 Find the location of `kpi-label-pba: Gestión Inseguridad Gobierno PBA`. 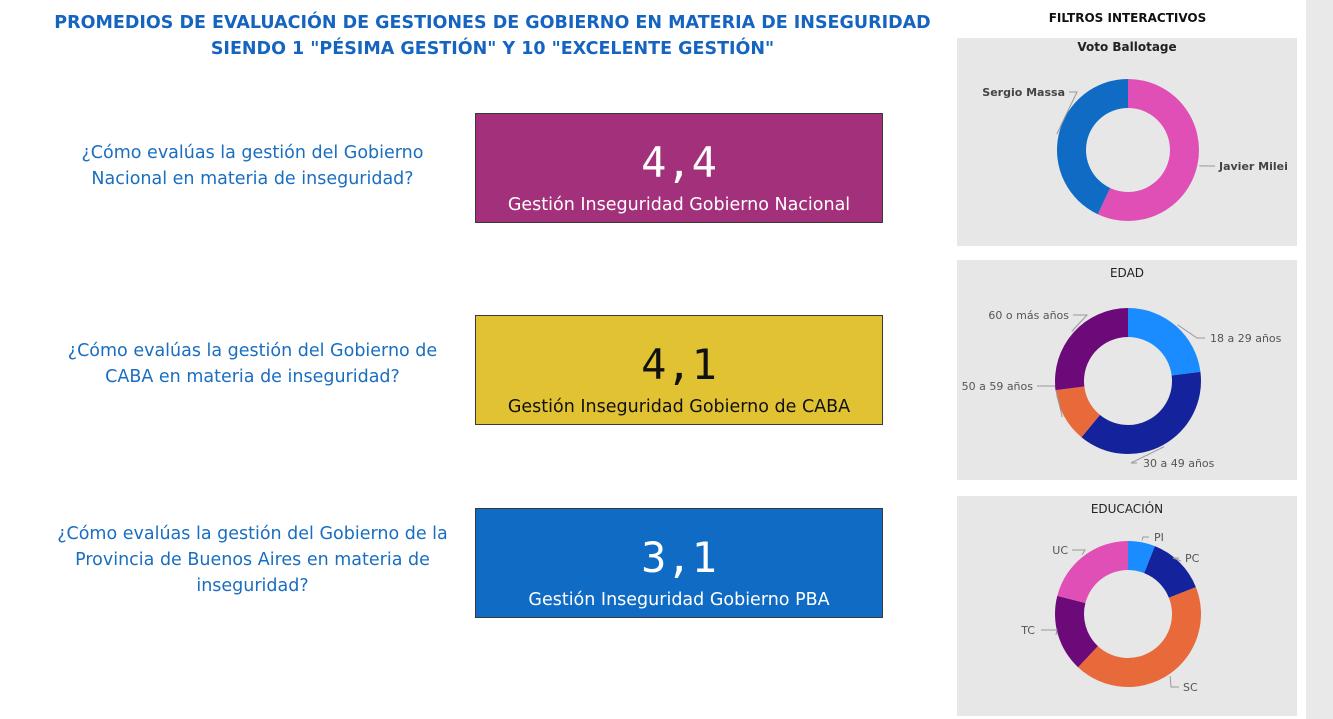

kpi-label-pba: Gestión Inseguridad Gobierno PBA is located at coordinates (679, 600).